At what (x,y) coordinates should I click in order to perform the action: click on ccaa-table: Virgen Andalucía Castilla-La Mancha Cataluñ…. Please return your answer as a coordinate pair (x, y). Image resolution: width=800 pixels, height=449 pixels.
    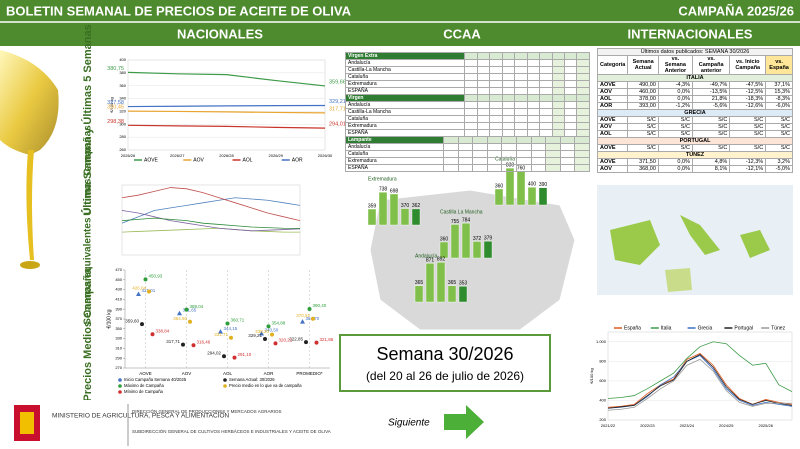
    Looking at the image, I should click on (467, 115).